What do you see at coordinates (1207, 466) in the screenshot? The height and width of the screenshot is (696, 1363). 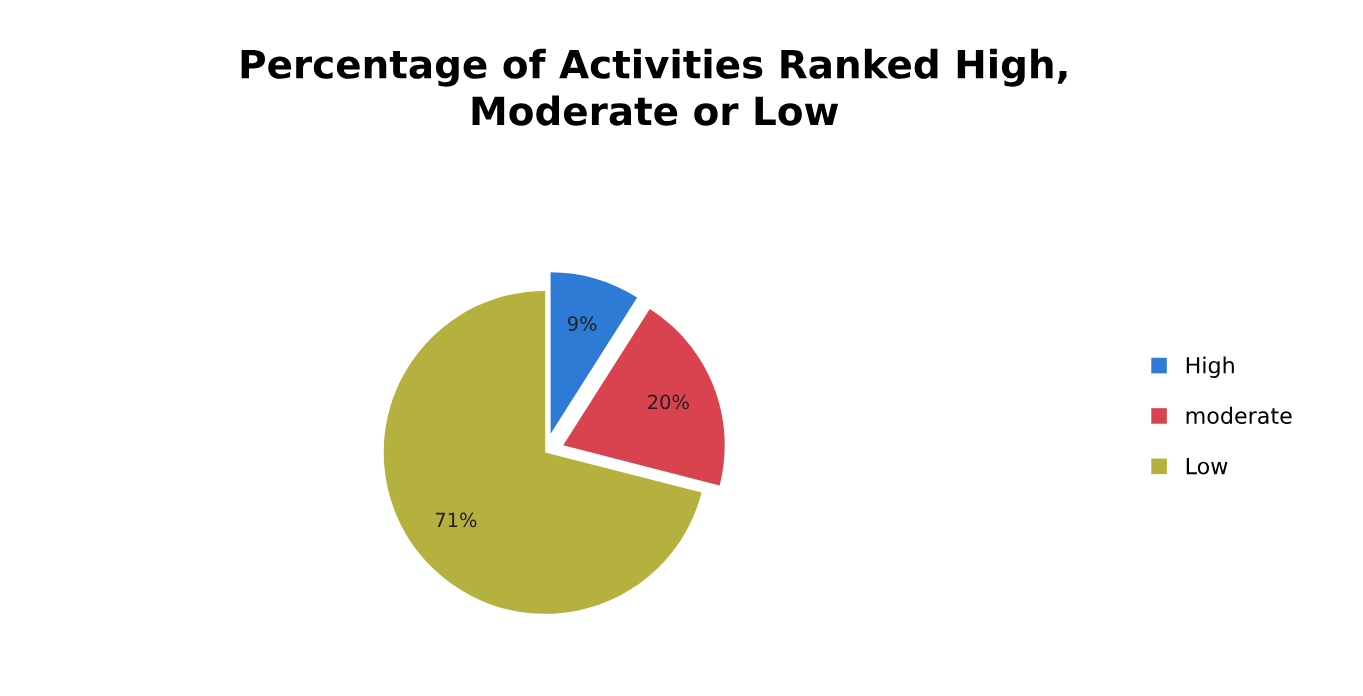 I see `legend-label: Low` at bounding box center [1207, 466].